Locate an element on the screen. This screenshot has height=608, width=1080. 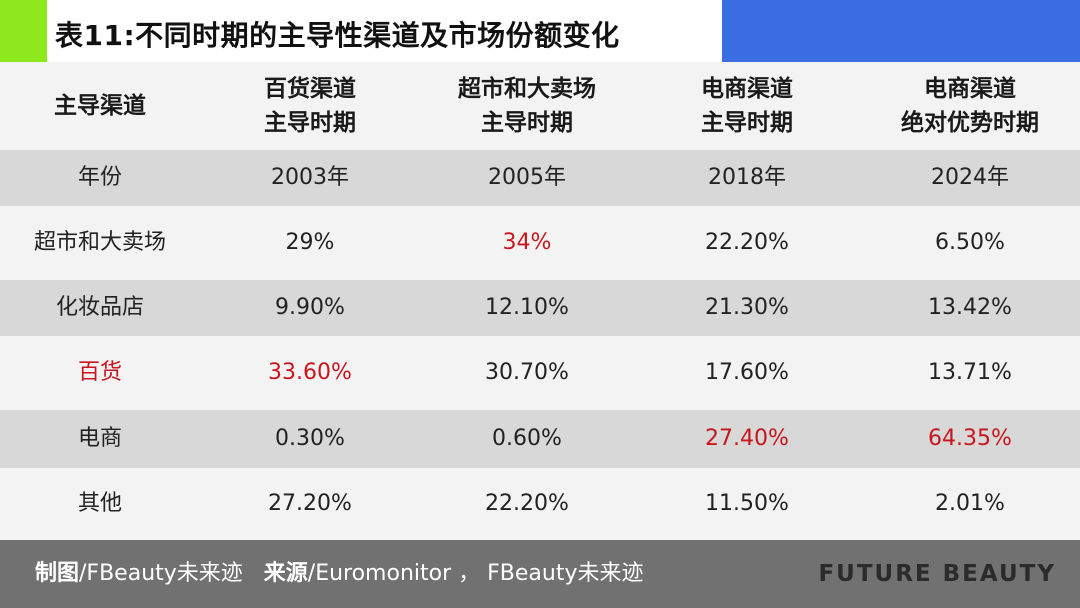
row-label: 年份 is located at coordinates (99, 177).